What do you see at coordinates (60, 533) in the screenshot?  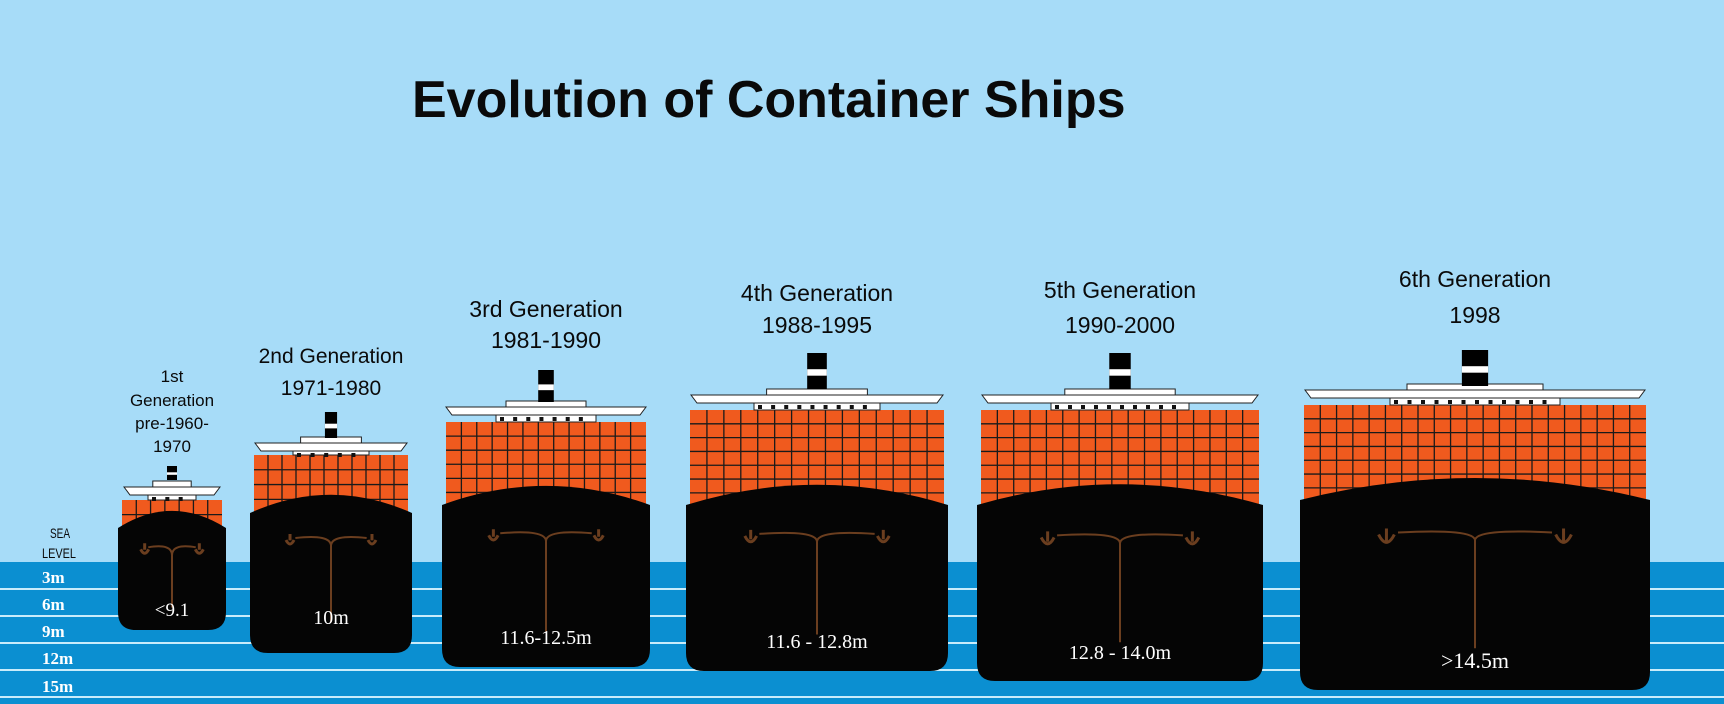 I see `sea-level-label-line-1: SEA` at bounding box center [60, 533].